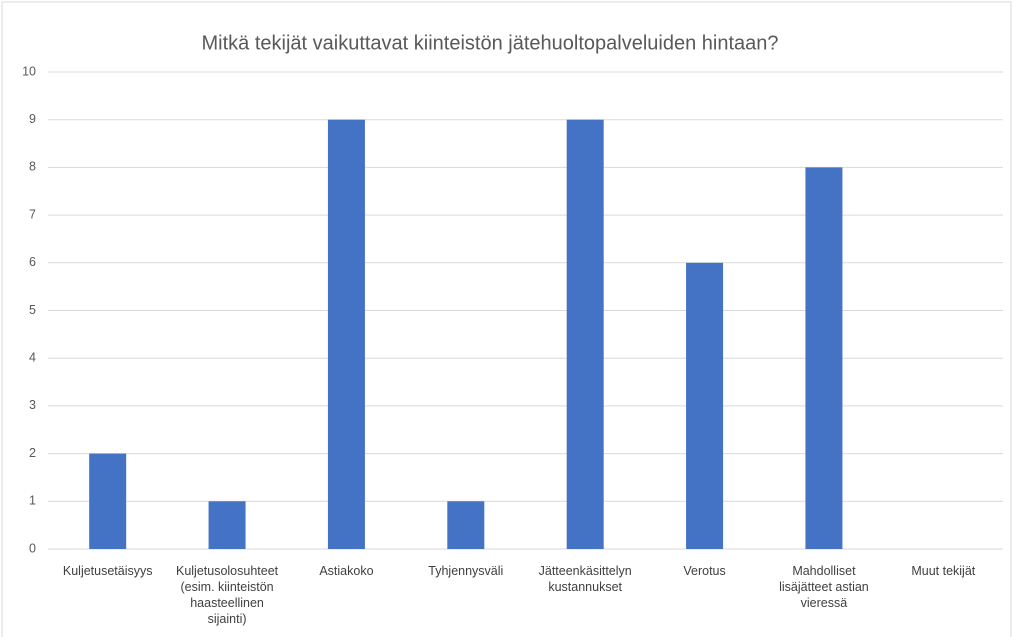 The width and height of the screenshot is (1013, 637). What do you see at coordinates (32, 501) in the screenshot?
I see `y-tick-label: 1` at bounding box center [32, 501].